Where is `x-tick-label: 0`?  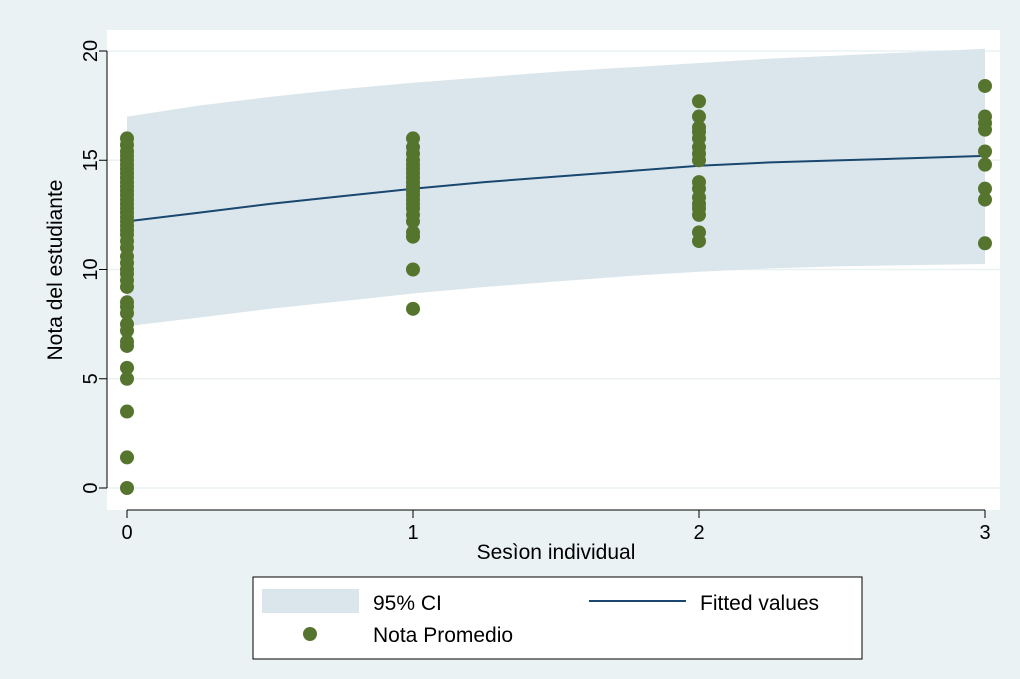
x-tick-label: 0 is located at coordinates (126, 533).